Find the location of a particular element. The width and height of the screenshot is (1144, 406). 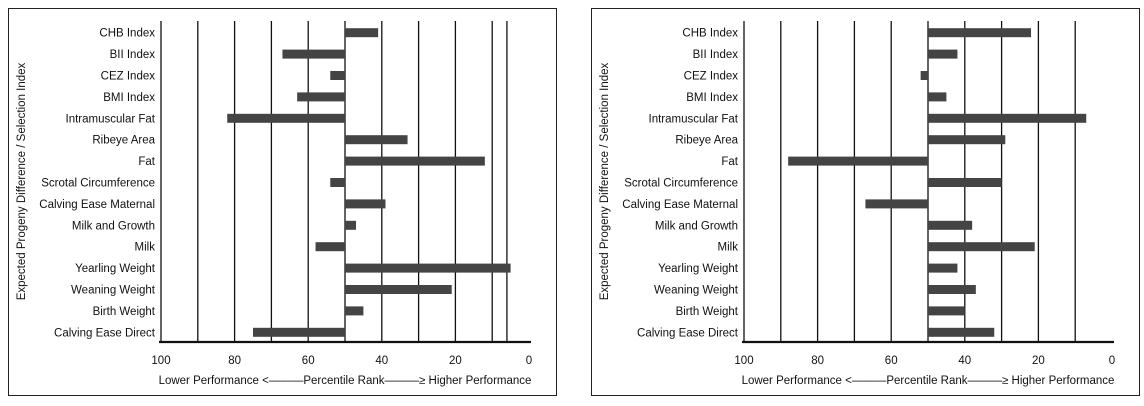

x-tick-label-left-4: 20 is located at coordinates (455, 361).